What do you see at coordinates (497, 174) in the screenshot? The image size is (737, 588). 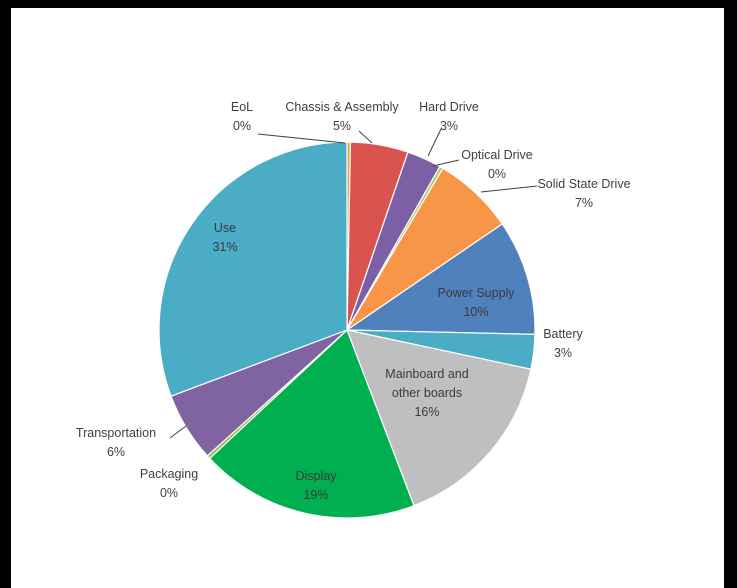 I see `slice-value-optical-drive: 0%` at bounding box center [497, 174].